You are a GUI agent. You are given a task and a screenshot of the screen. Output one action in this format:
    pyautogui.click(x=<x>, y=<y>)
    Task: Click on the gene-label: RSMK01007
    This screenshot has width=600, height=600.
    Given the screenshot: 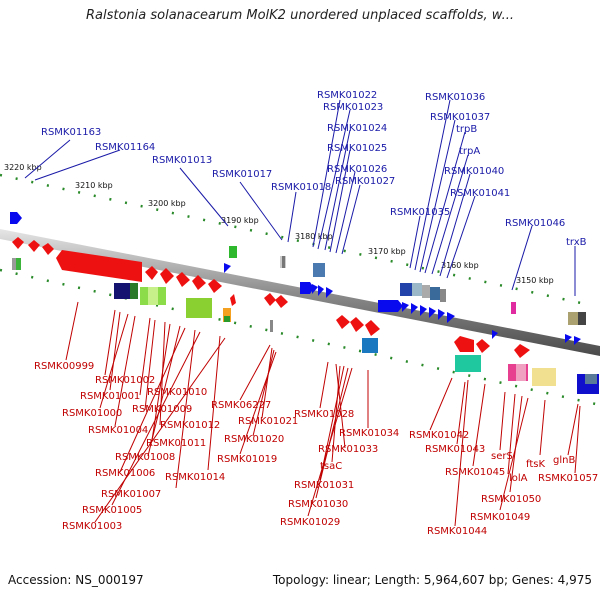 What is the action you would take?
    pyautogui.click(x=131, y=494)
    